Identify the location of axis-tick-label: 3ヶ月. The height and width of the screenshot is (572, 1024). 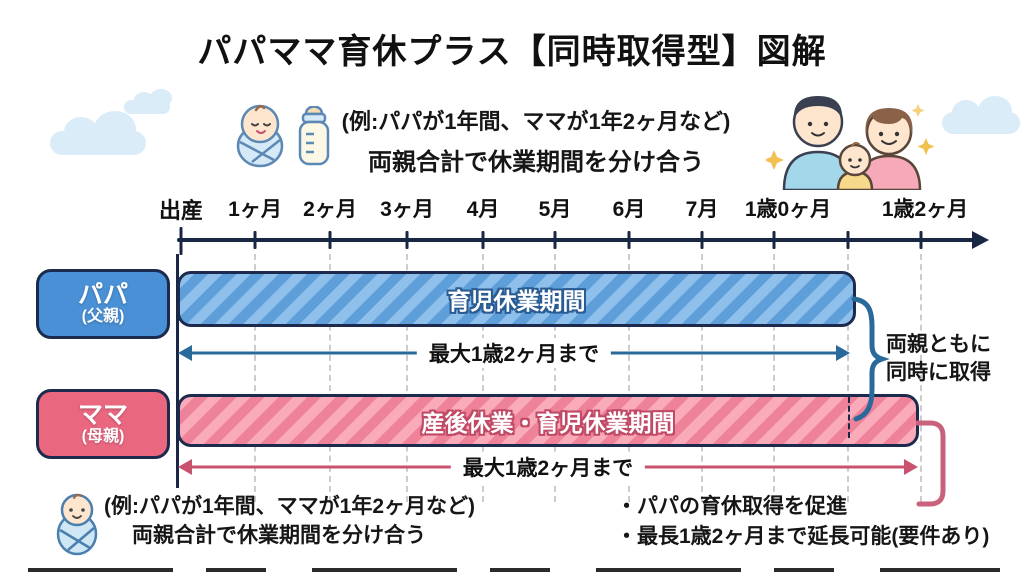
(407, 209).